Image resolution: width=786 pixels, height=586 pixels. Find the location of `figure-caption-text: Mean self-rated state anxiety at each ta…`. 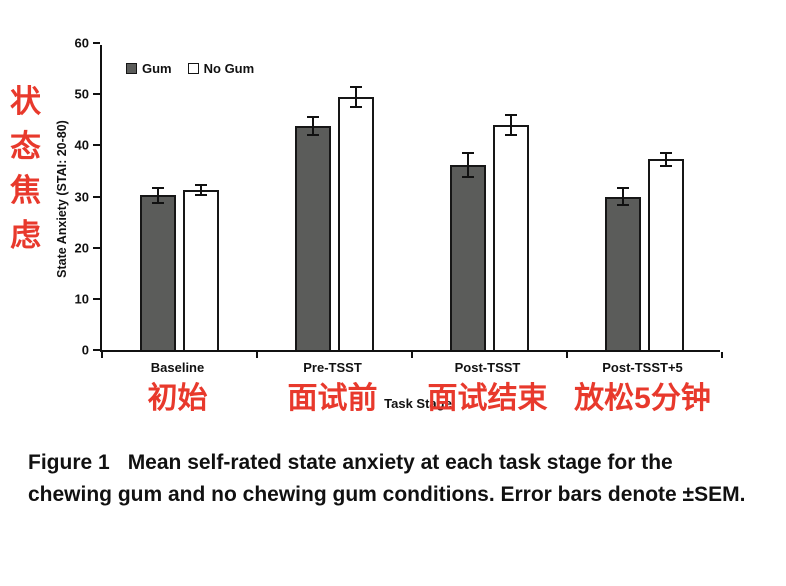

figure-caption-text: Mean self-rated state anxiety at each ta… is located at coordinates (387, 478).